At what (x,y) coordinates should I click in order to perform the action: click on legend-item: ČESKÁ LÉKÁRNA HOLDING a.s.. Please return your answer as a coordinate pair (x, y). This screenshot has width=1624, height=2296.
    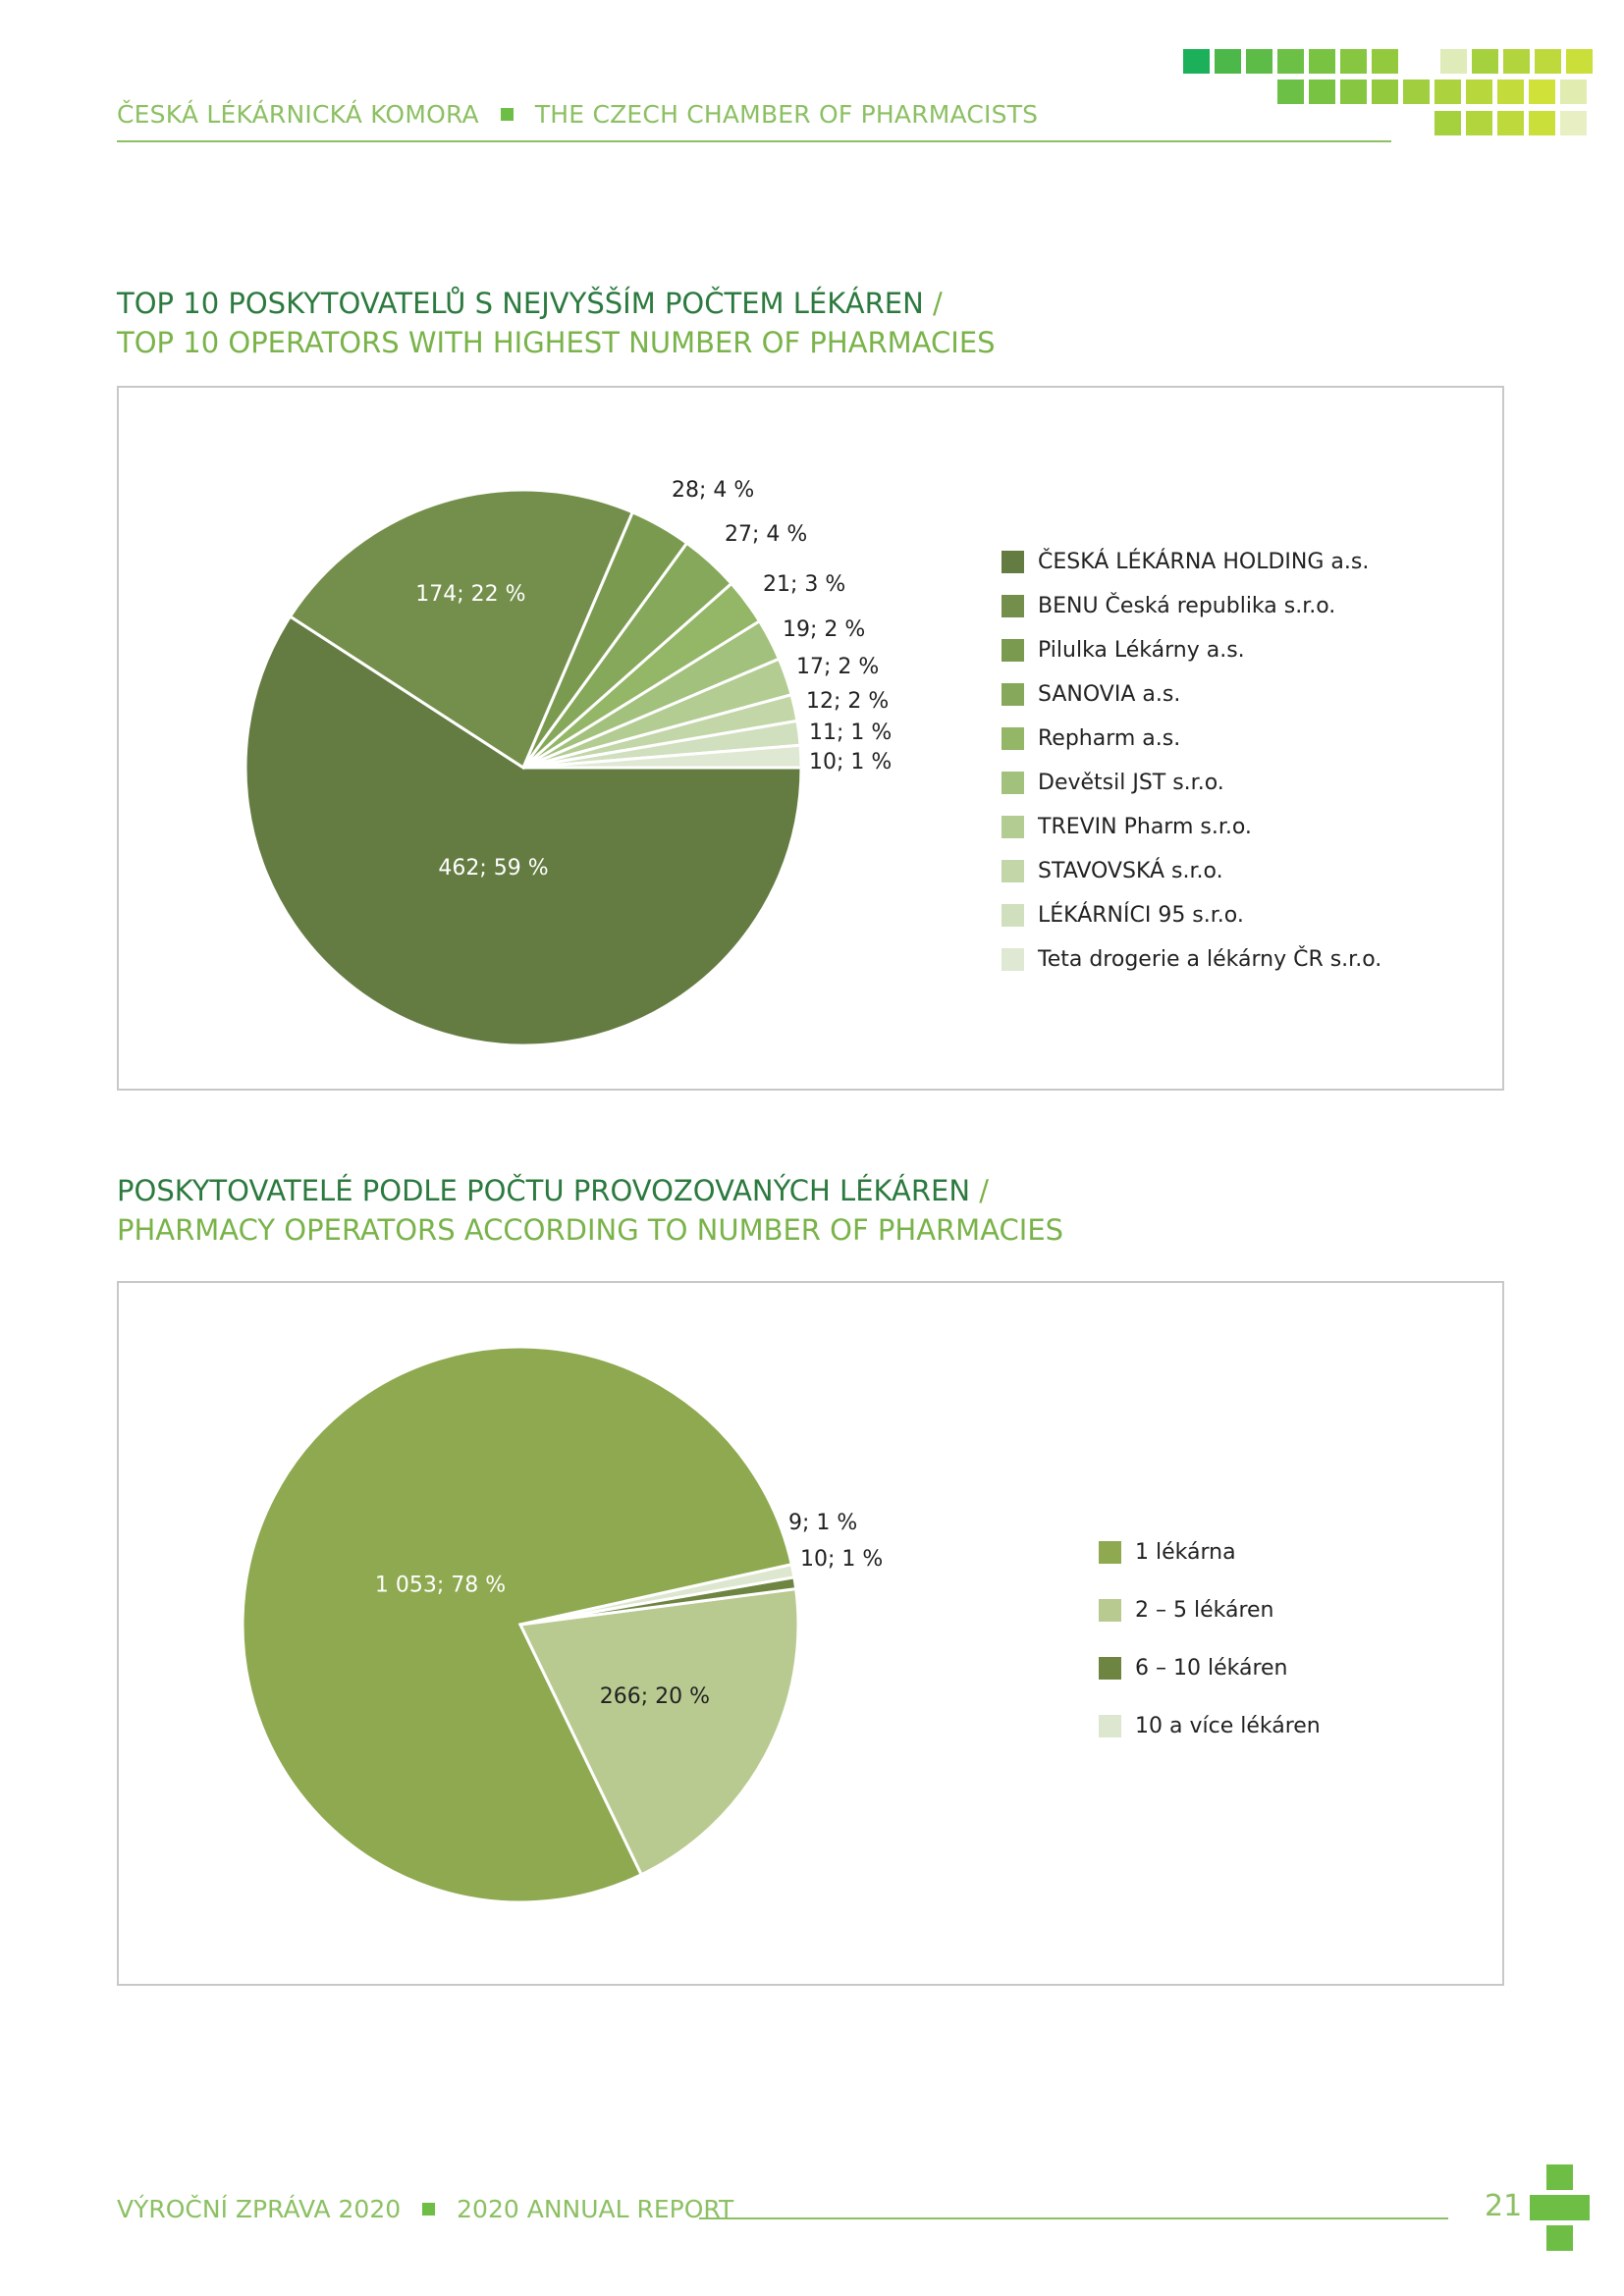
    Looking at the image, I should click on (1185, 562).